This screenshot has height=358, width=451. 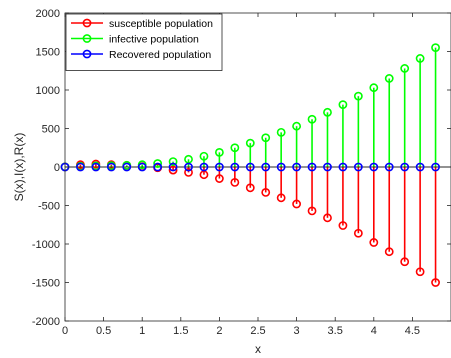 What do you see at coordinates (335, 331) in the screenshot?
I see `x-tick-label: 3.5` at bounding box center [335, 331].